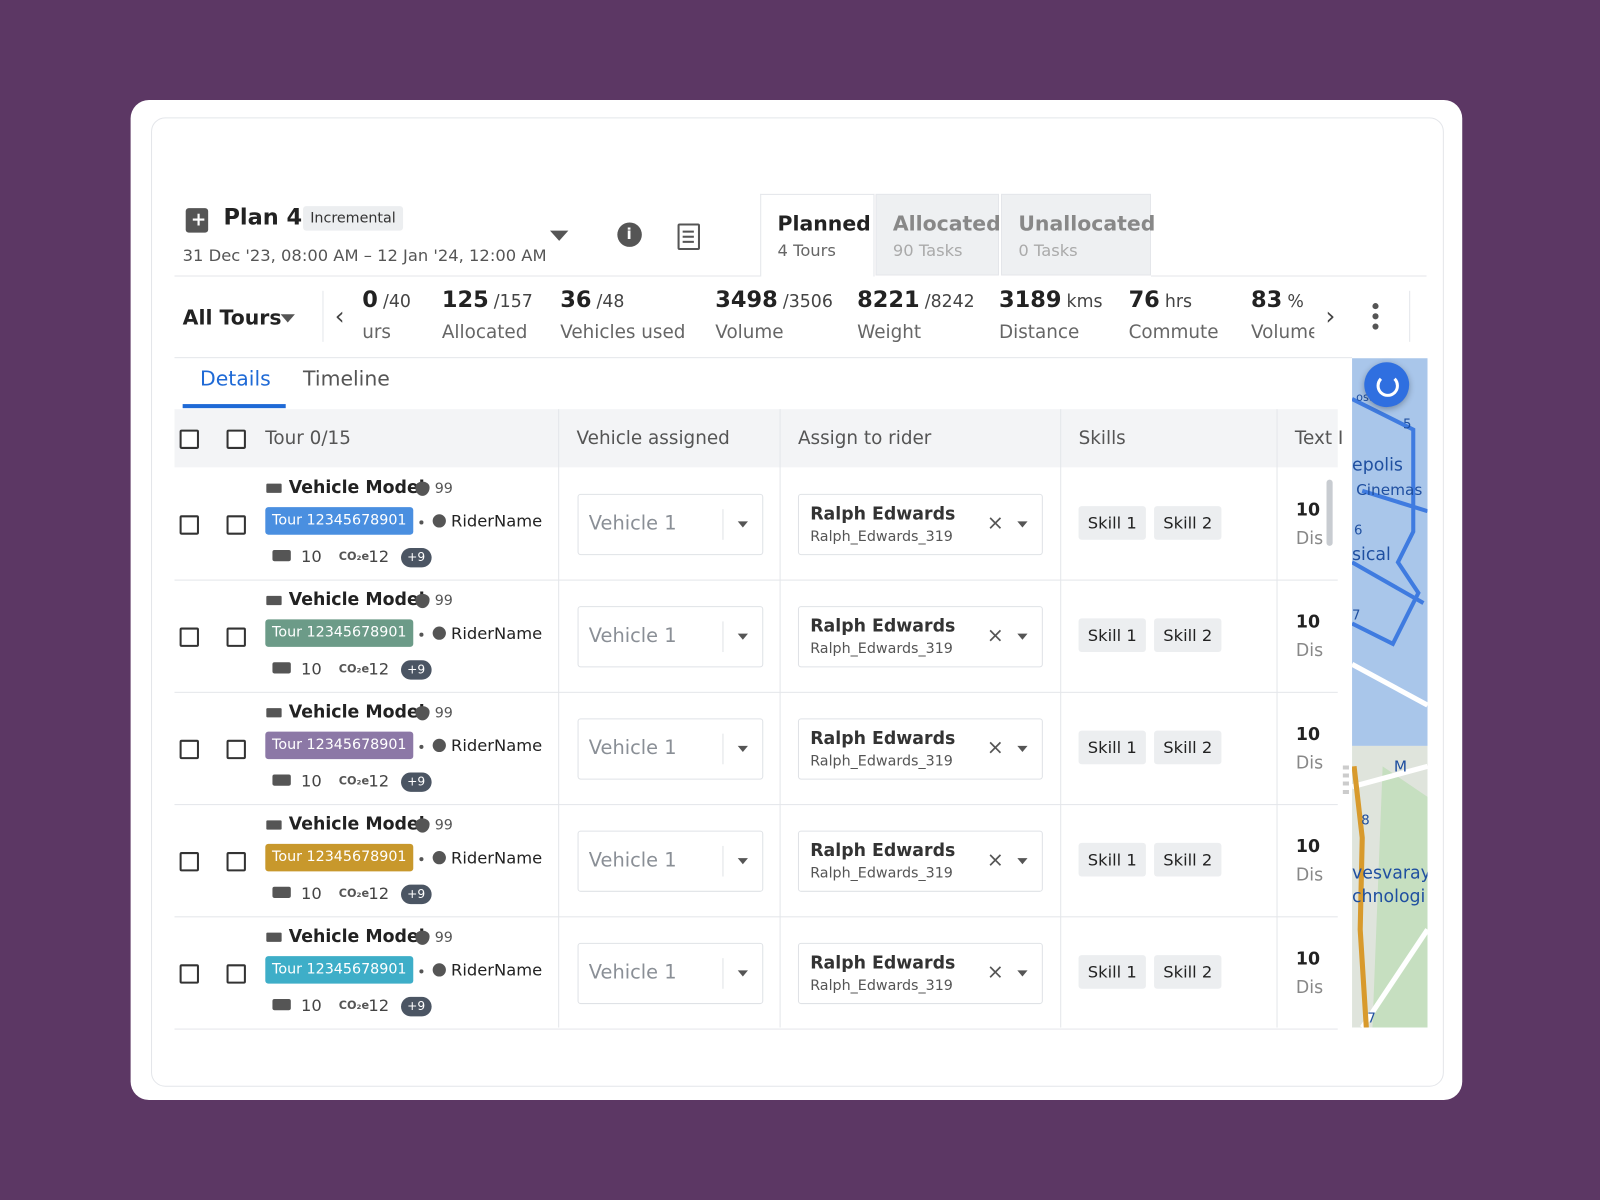 Image resolution: width=1600 pixels, height=1200 pixels. Describe the element at coordinates (235, 378) in the screenshot. I see `sub-tab: Details` at that location.